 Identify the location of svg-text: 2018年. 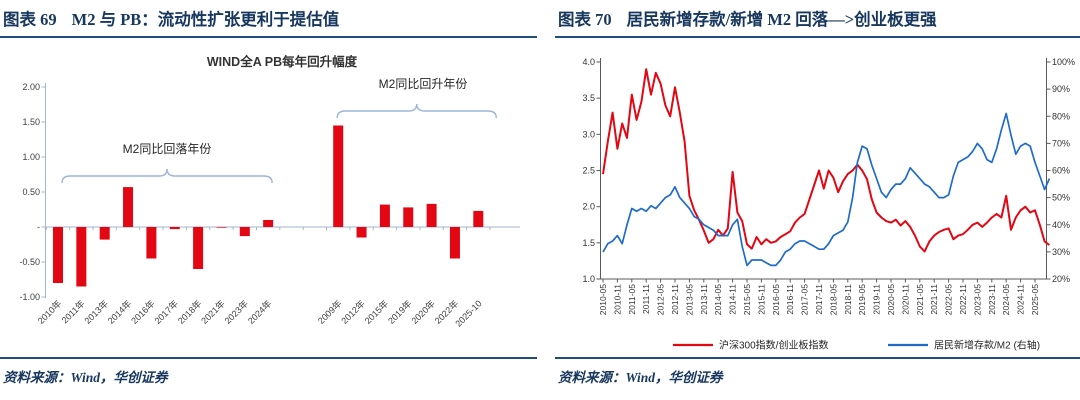
(189, 312).